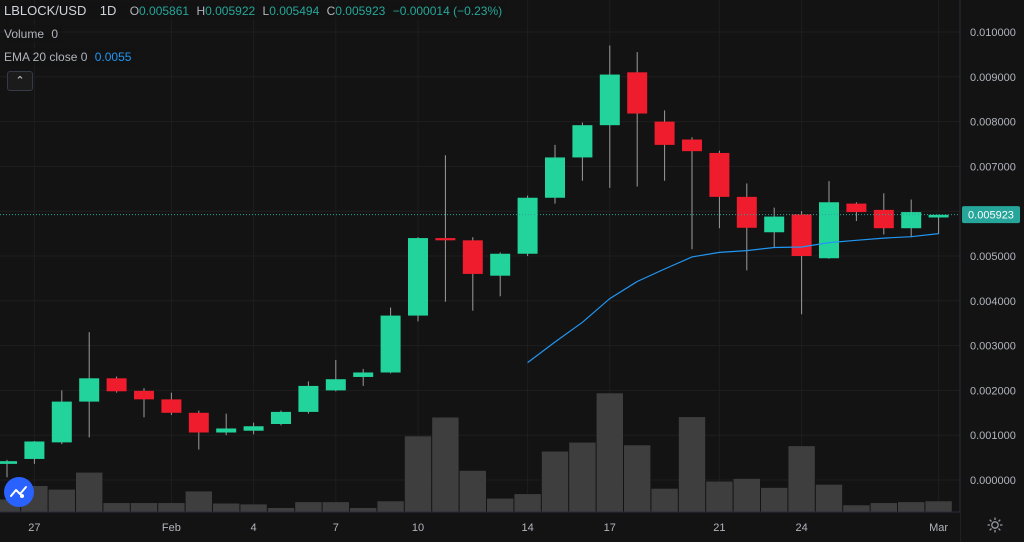 Image resolution: width=1024 pixels, height=542 pixels. I want to click on gear-glyph, so click(995, 525).